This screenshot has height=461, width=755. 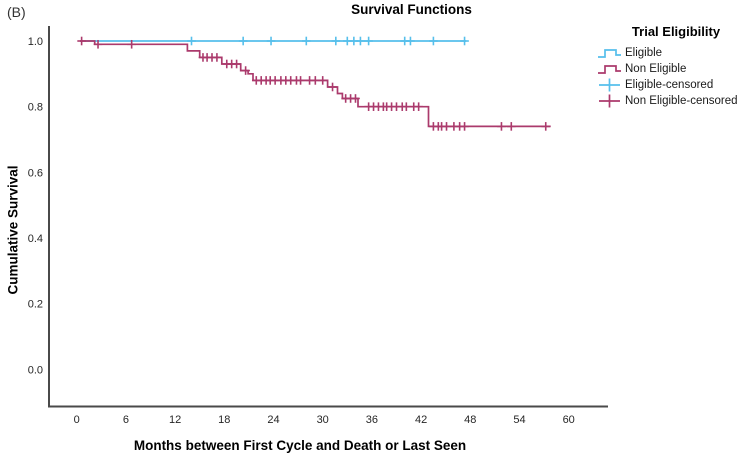 I want to click on chart-title: Survival Functions, so click(x=411, y=9).